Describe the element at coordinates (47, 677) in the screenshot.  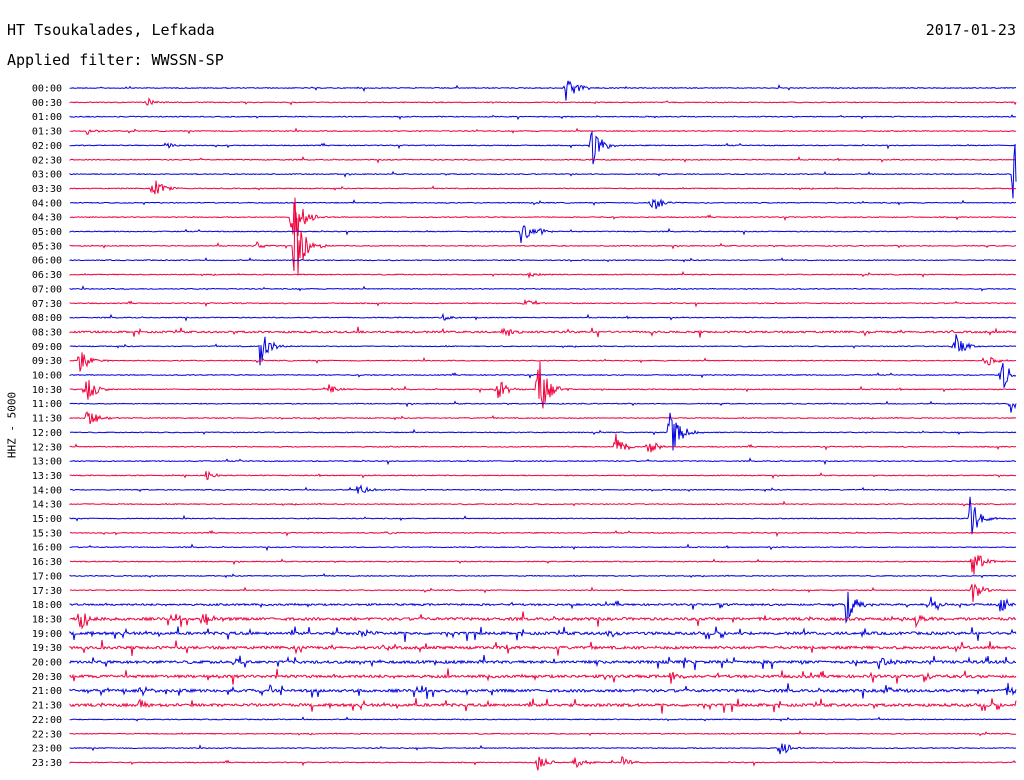
I see `time-tick-label: 20:30` at that location.